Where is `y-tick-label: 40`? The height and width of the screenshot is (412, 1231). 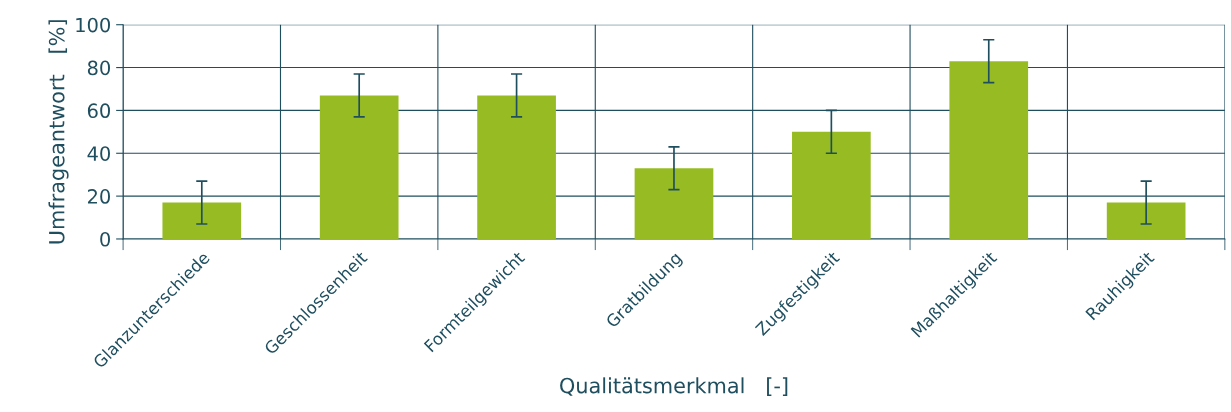
y-tick-label: 40 is located at coordinates (98, 153).